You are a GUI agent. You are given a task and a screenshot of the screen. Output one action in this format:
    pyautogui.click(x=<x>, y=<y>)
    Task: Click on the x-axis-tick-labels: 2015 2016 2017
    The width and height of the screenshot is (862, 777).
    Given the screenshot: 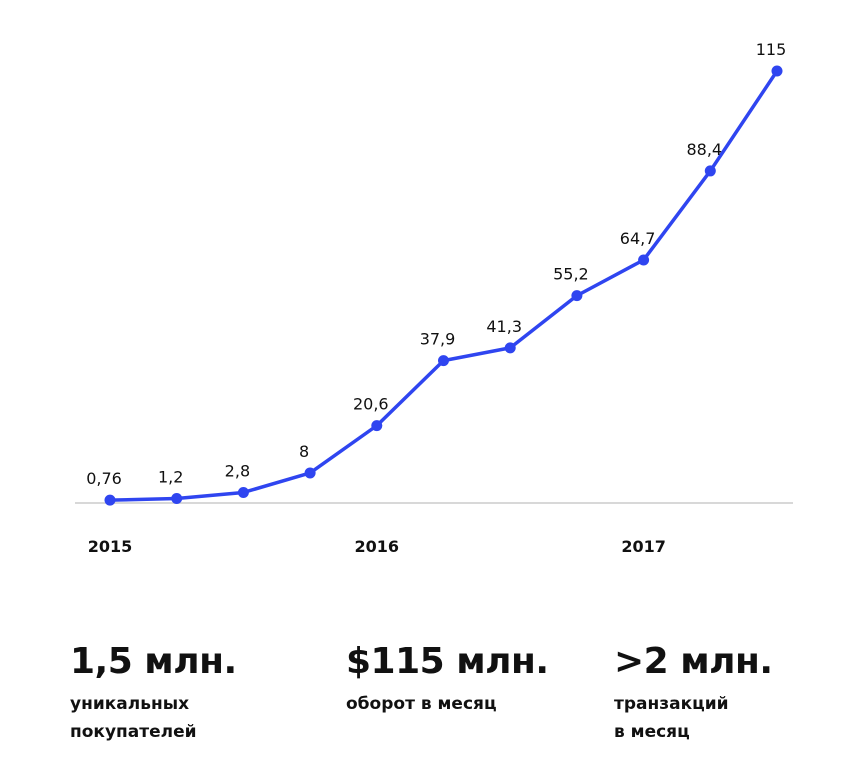 What is the action you would take?
    pyautogui.click(x=377, y=546)
    